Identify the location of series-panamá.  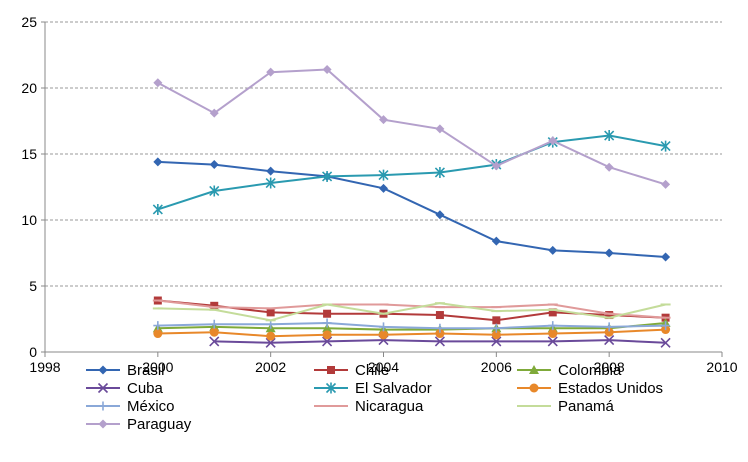
(411, 312).